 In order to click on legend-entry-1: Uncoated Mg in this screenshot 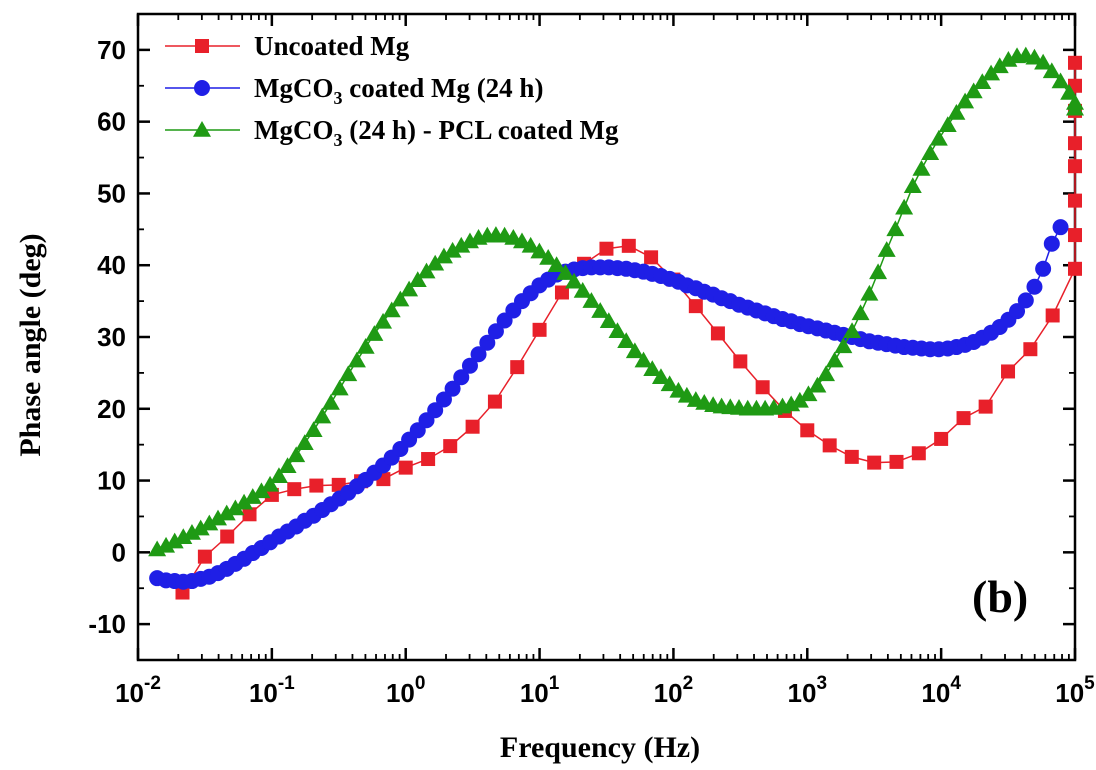, I will do `click(287, 46)`.